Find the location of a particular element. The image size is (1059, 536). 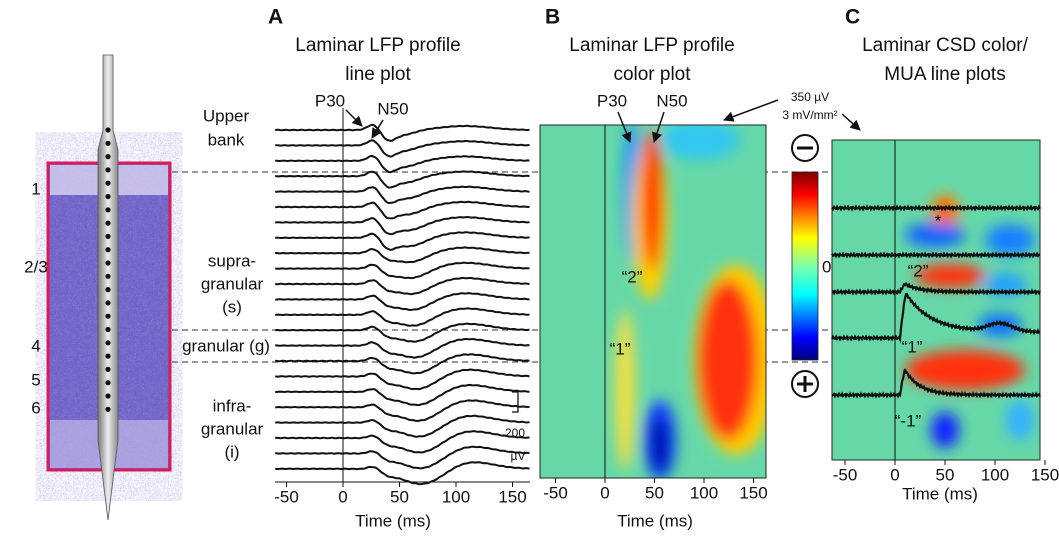

region-label: infra- is located at coordinates (232, 405).